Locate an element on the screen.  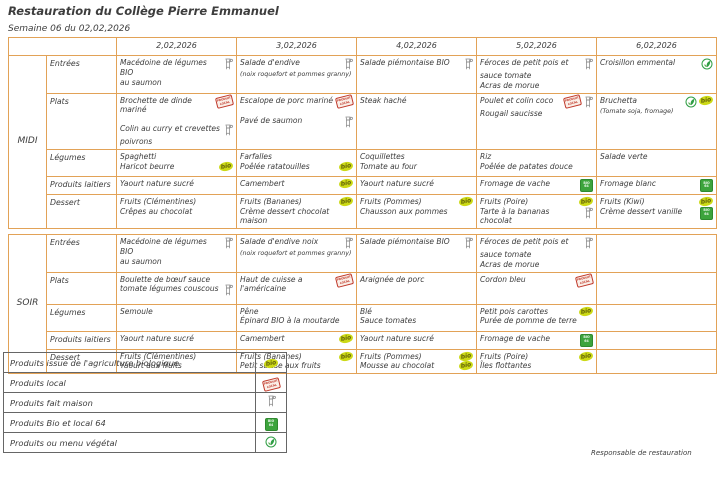
menu-cell: Riz Poêlée de patates douce is located at coordinates (536, 162).